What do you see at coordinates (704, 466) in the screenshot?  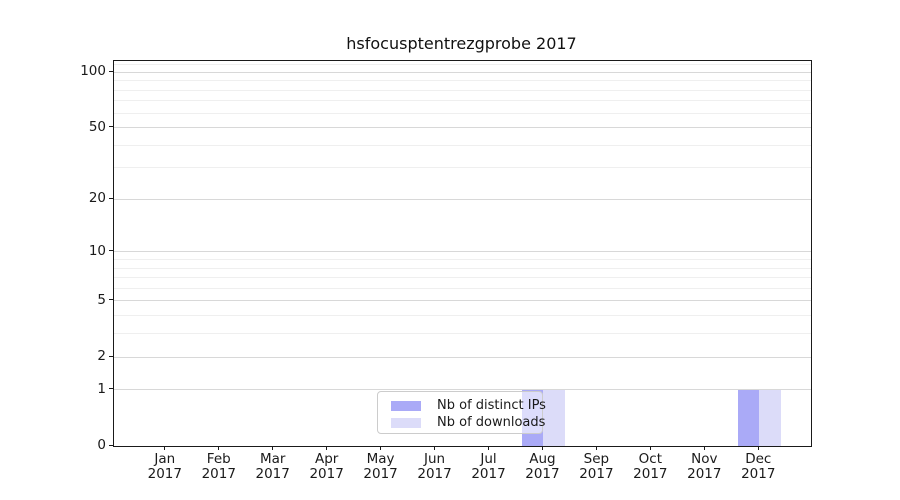 I see `x-axis-tick-label: Nov 2017` at bounding box center [704, 466].